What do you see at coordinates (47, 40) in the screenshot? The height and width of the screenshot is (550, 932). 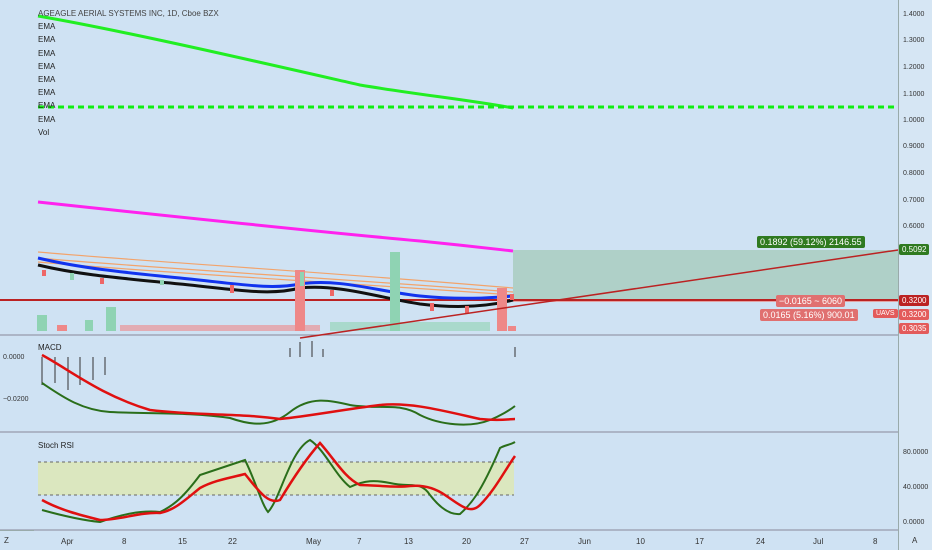 I see `legend-ema-2: EMA` at bounding box center [47, 40].